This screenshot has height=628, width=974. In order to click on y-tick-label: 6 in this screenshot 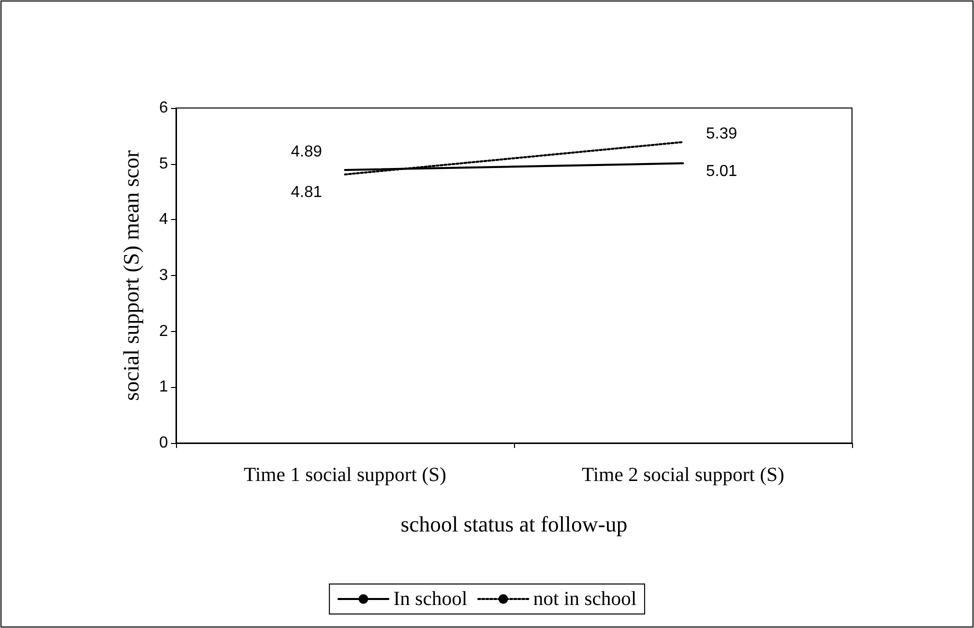, I will do `click(163, 108)`.